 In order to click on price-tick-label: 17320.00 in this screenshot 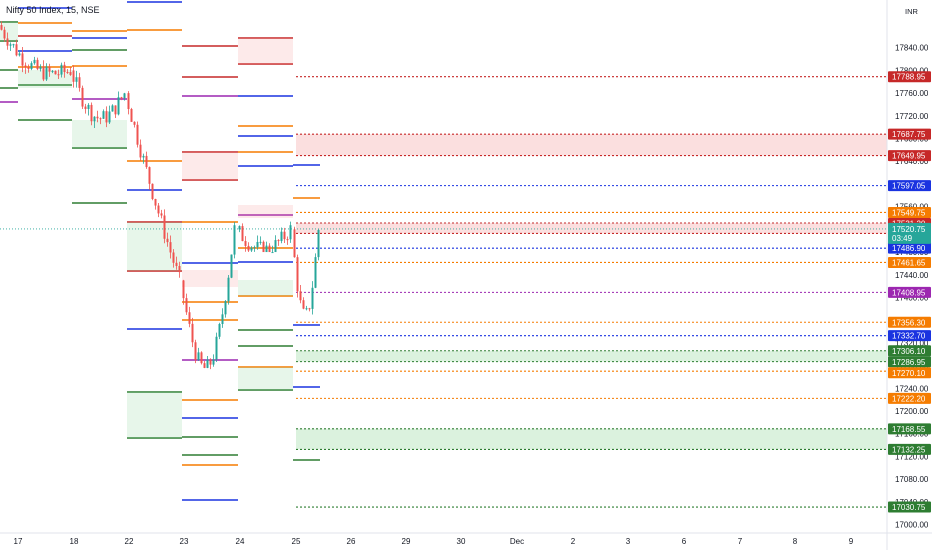, I will do `click(912, 343)`.